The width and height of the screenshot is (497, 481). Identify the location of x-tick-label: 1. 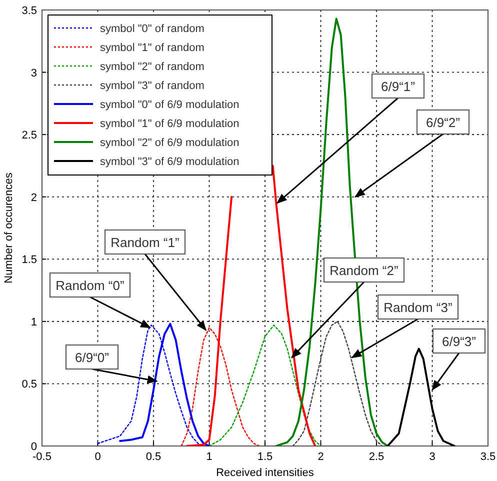
(209, 457).